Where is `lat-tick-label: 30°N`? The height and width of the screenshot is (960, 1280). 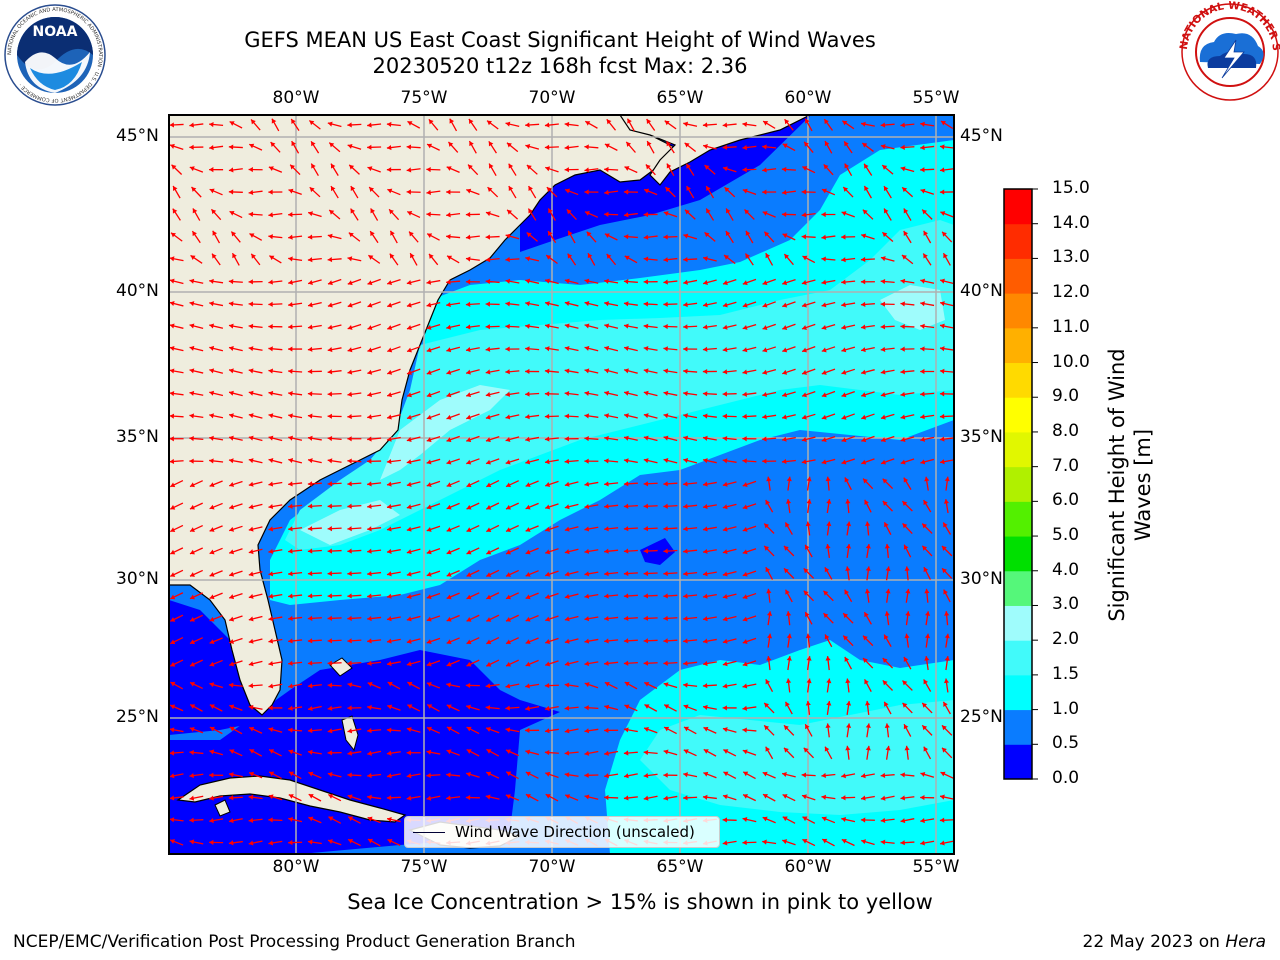
lat-tick-label: 30°N is located at coordinates (137, 579).